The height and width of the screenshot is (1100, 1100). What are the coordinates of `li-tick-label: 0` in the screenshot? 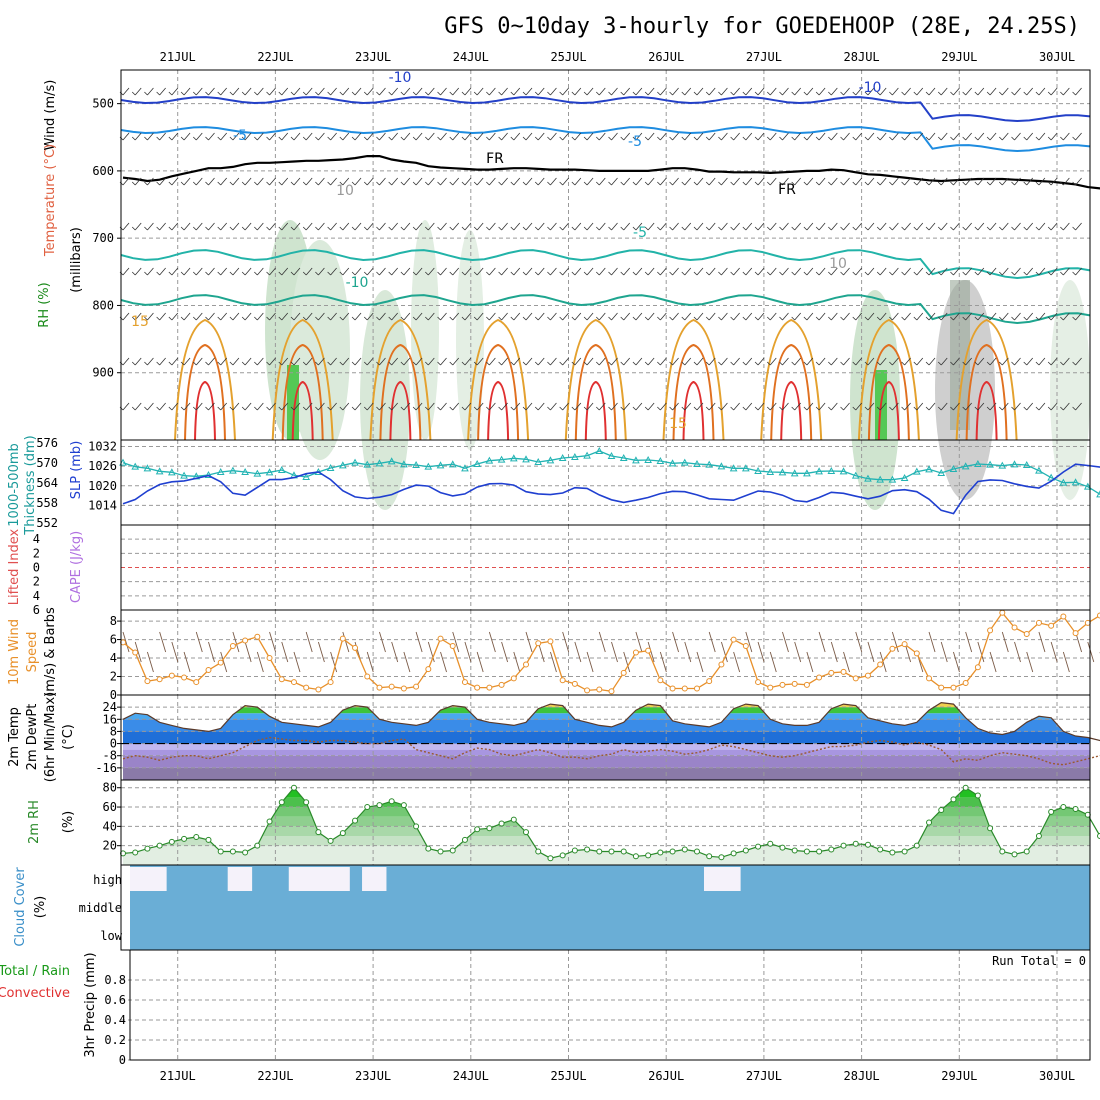 It's located at (36, 568).